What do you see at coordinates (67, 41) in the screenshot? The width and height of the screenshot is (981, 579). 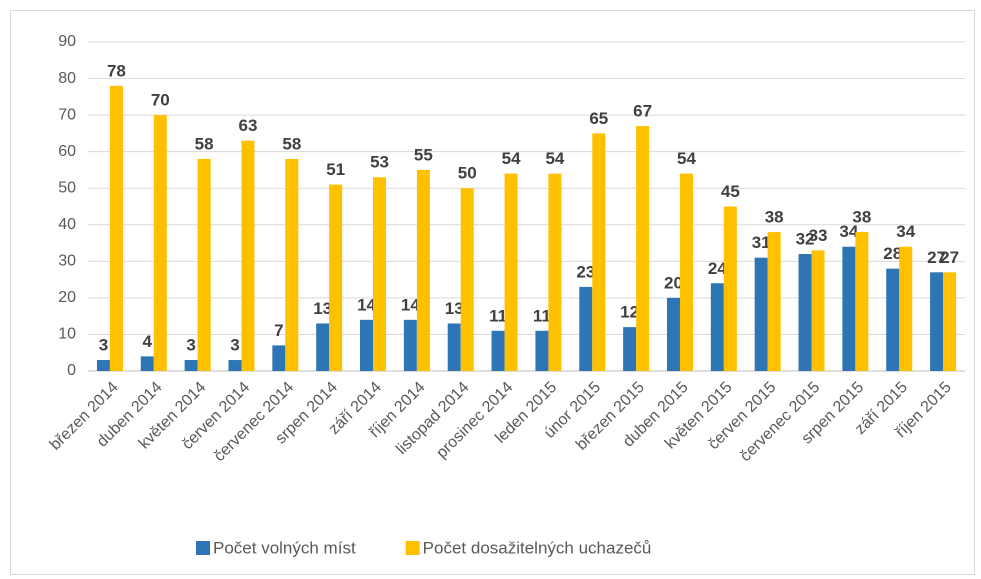 I see `y-tick-label: 90` at bounding box center [67, 41].